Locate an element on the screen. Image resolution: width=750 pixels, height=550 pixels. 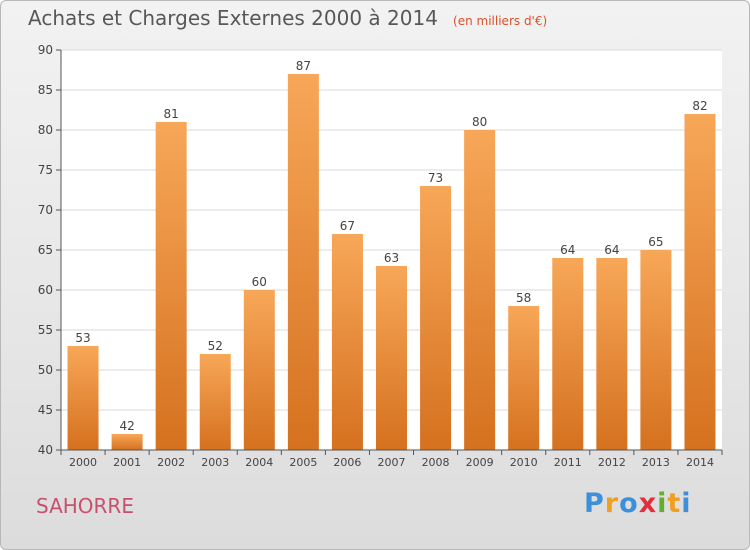
data-label-2000: 53 is located at coordinates (82, 338).